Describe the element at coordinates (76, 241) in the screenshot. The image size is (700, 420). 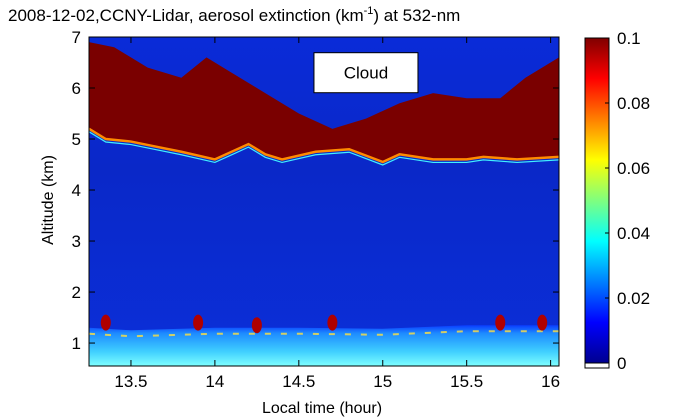
I see `y-tick-label: 3` at that location.